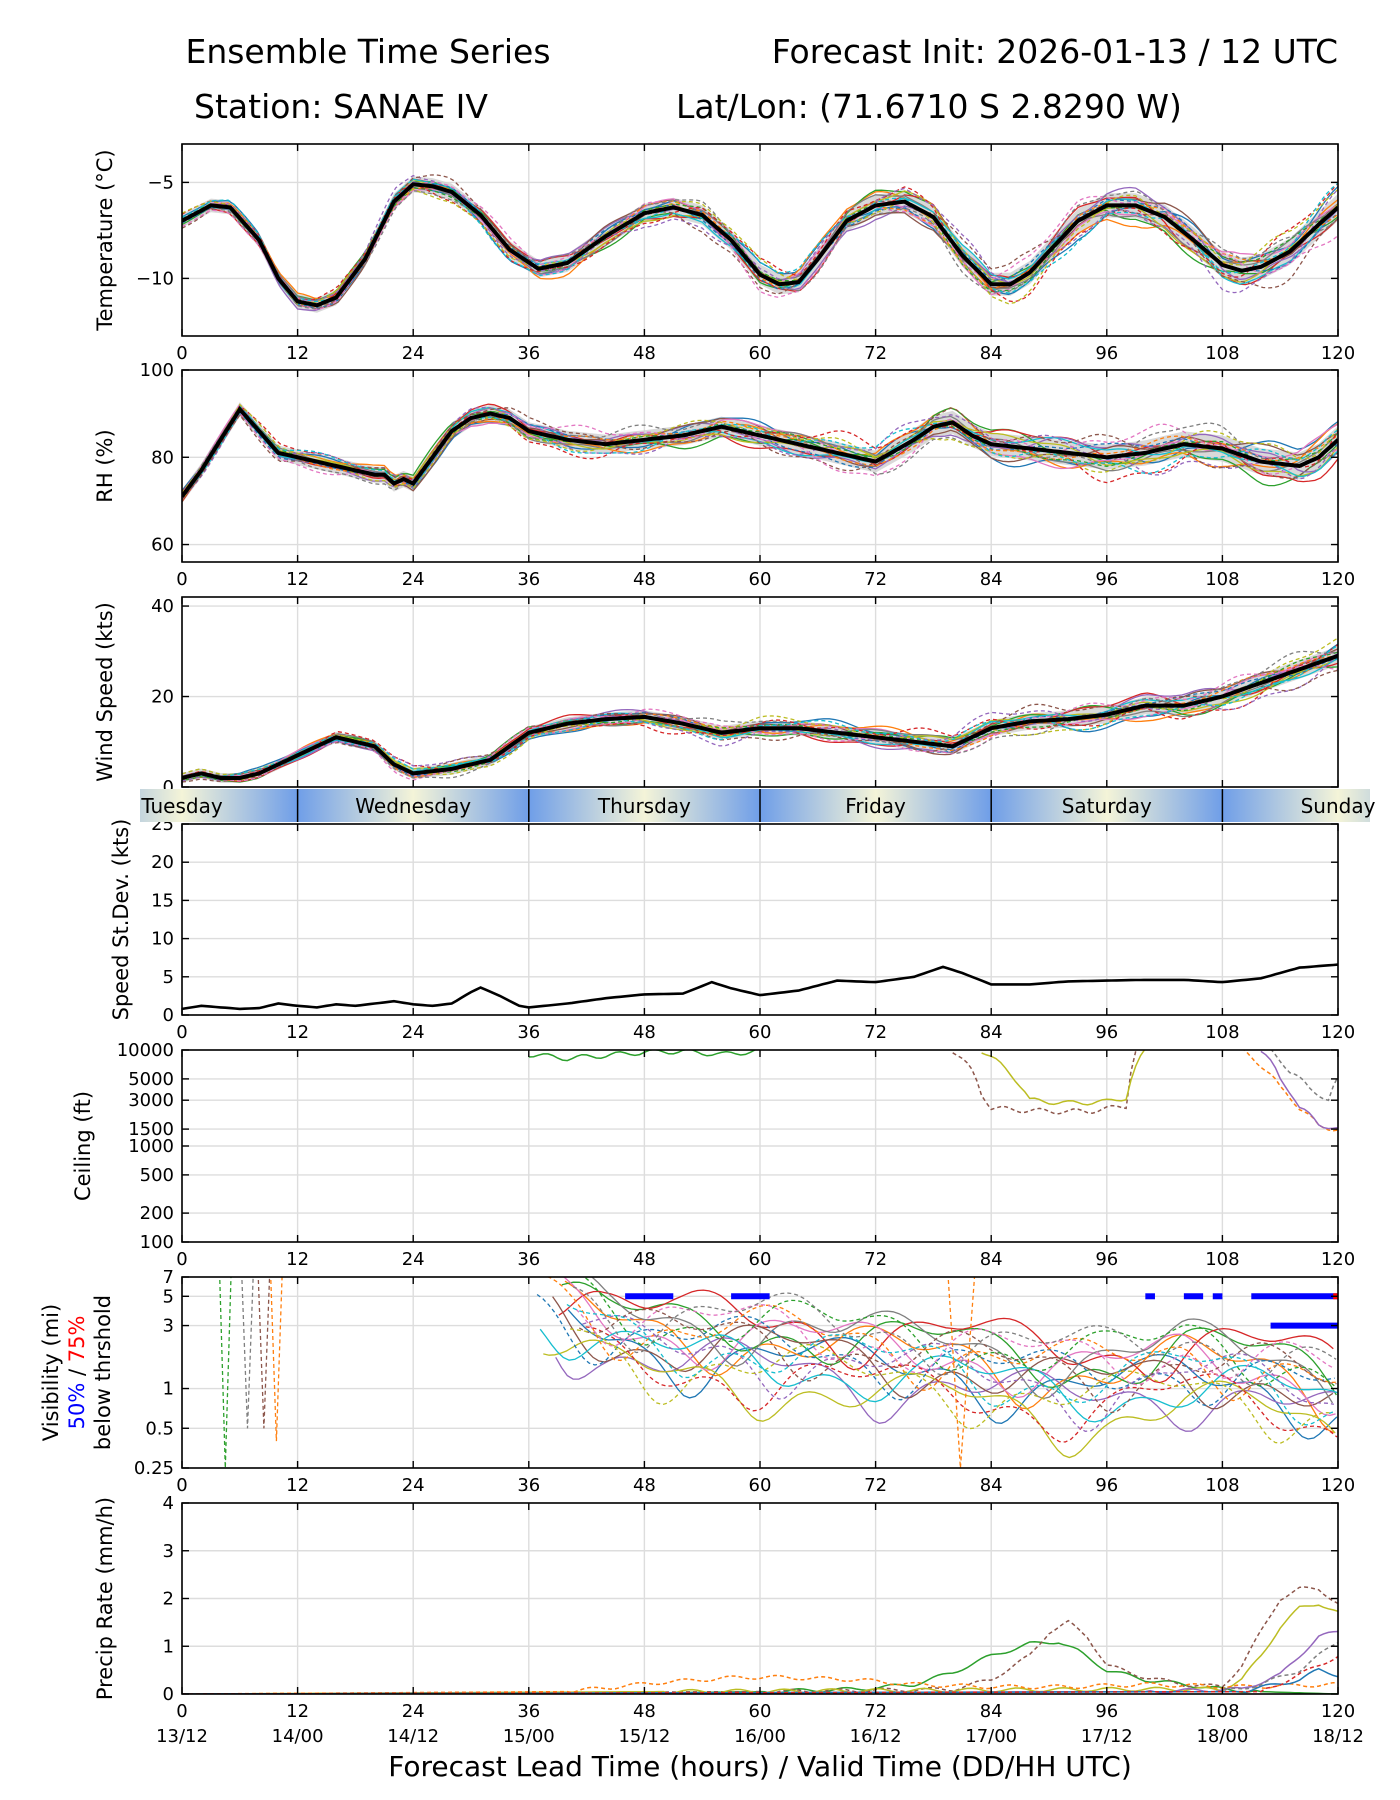  Describe the element at coordinates (1107, 805) in the screenshot. I see `day-band-saturday` at that location.